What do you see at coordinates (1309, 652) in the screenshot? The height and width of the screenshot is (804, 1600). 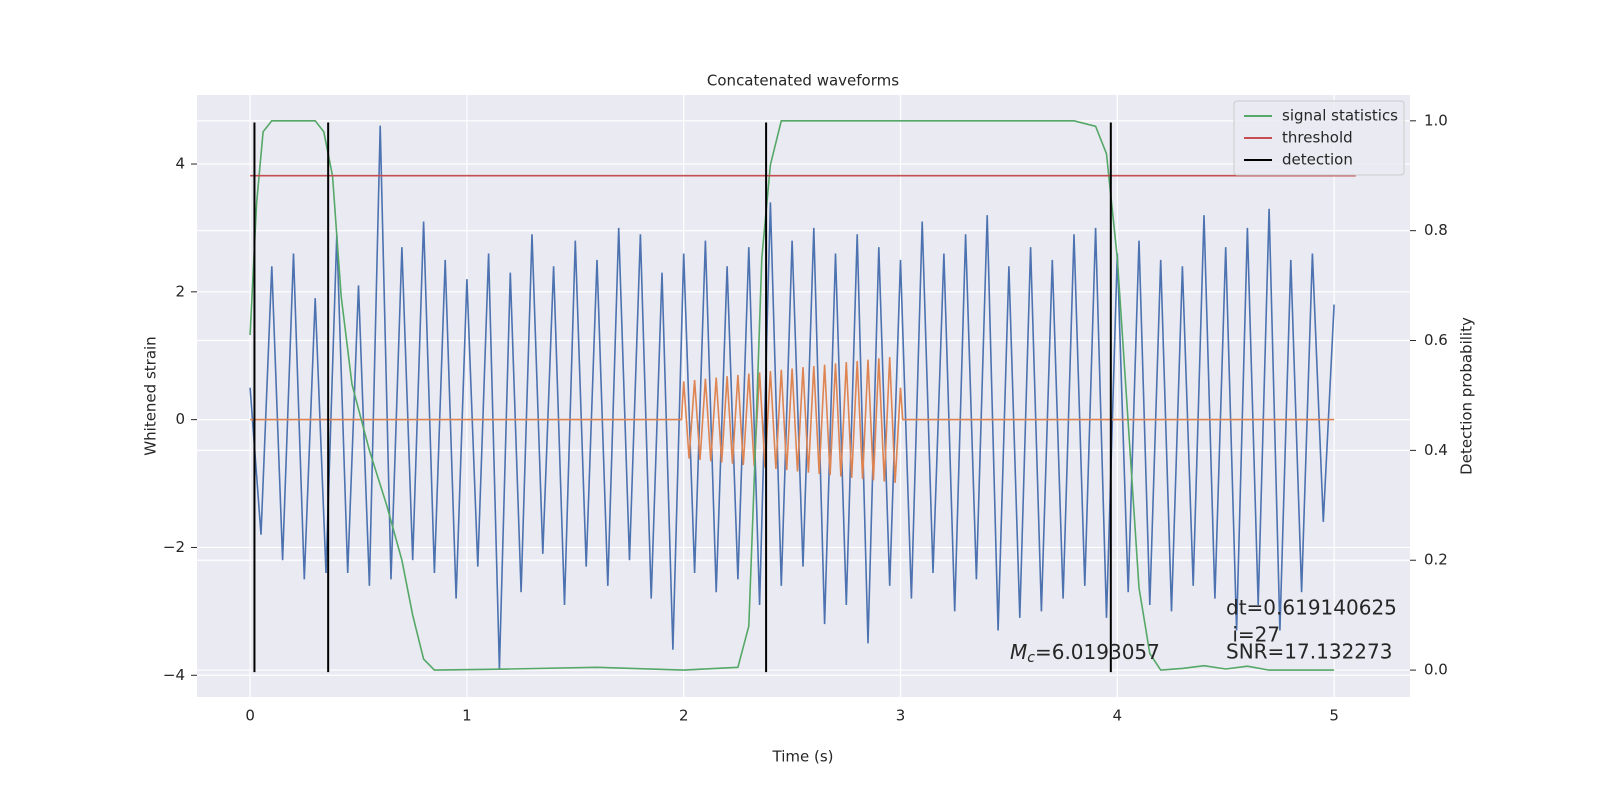 I see `annotation: SNR=17.132273` at bounding box center [1309, 652].